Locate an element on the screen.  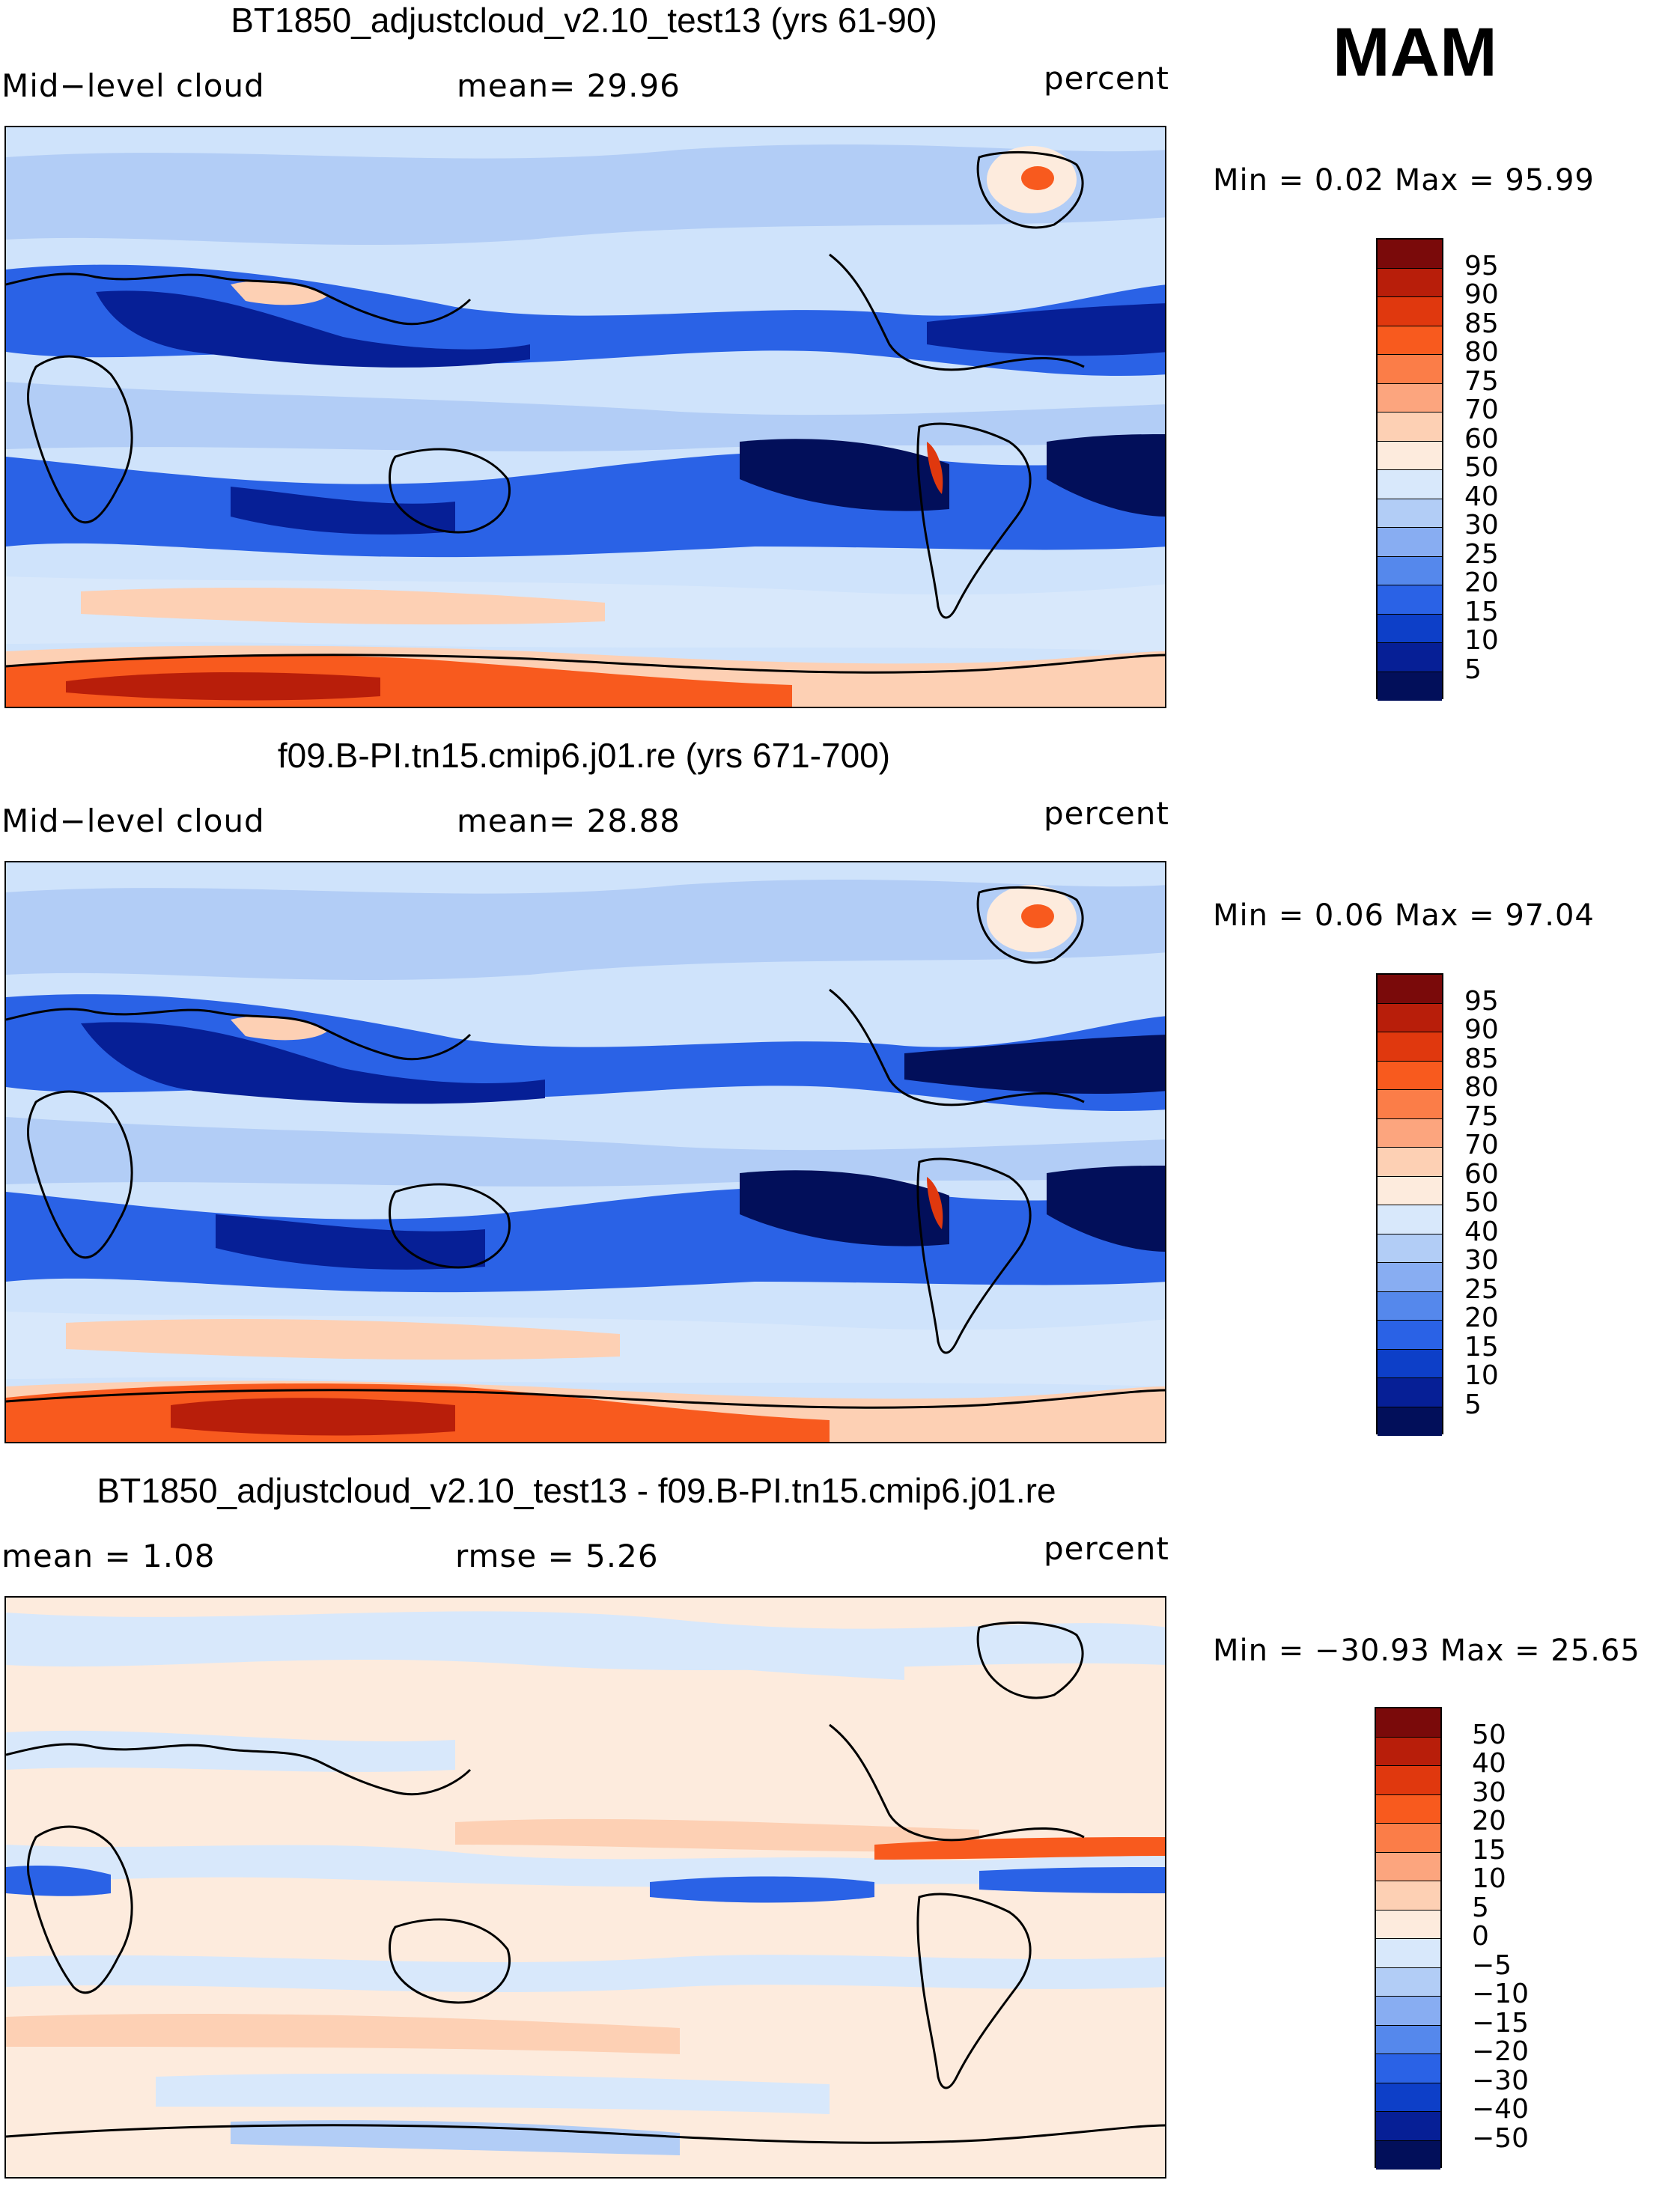
colorbar-tick-label: −30 is located at coordinates (1500, 2080).